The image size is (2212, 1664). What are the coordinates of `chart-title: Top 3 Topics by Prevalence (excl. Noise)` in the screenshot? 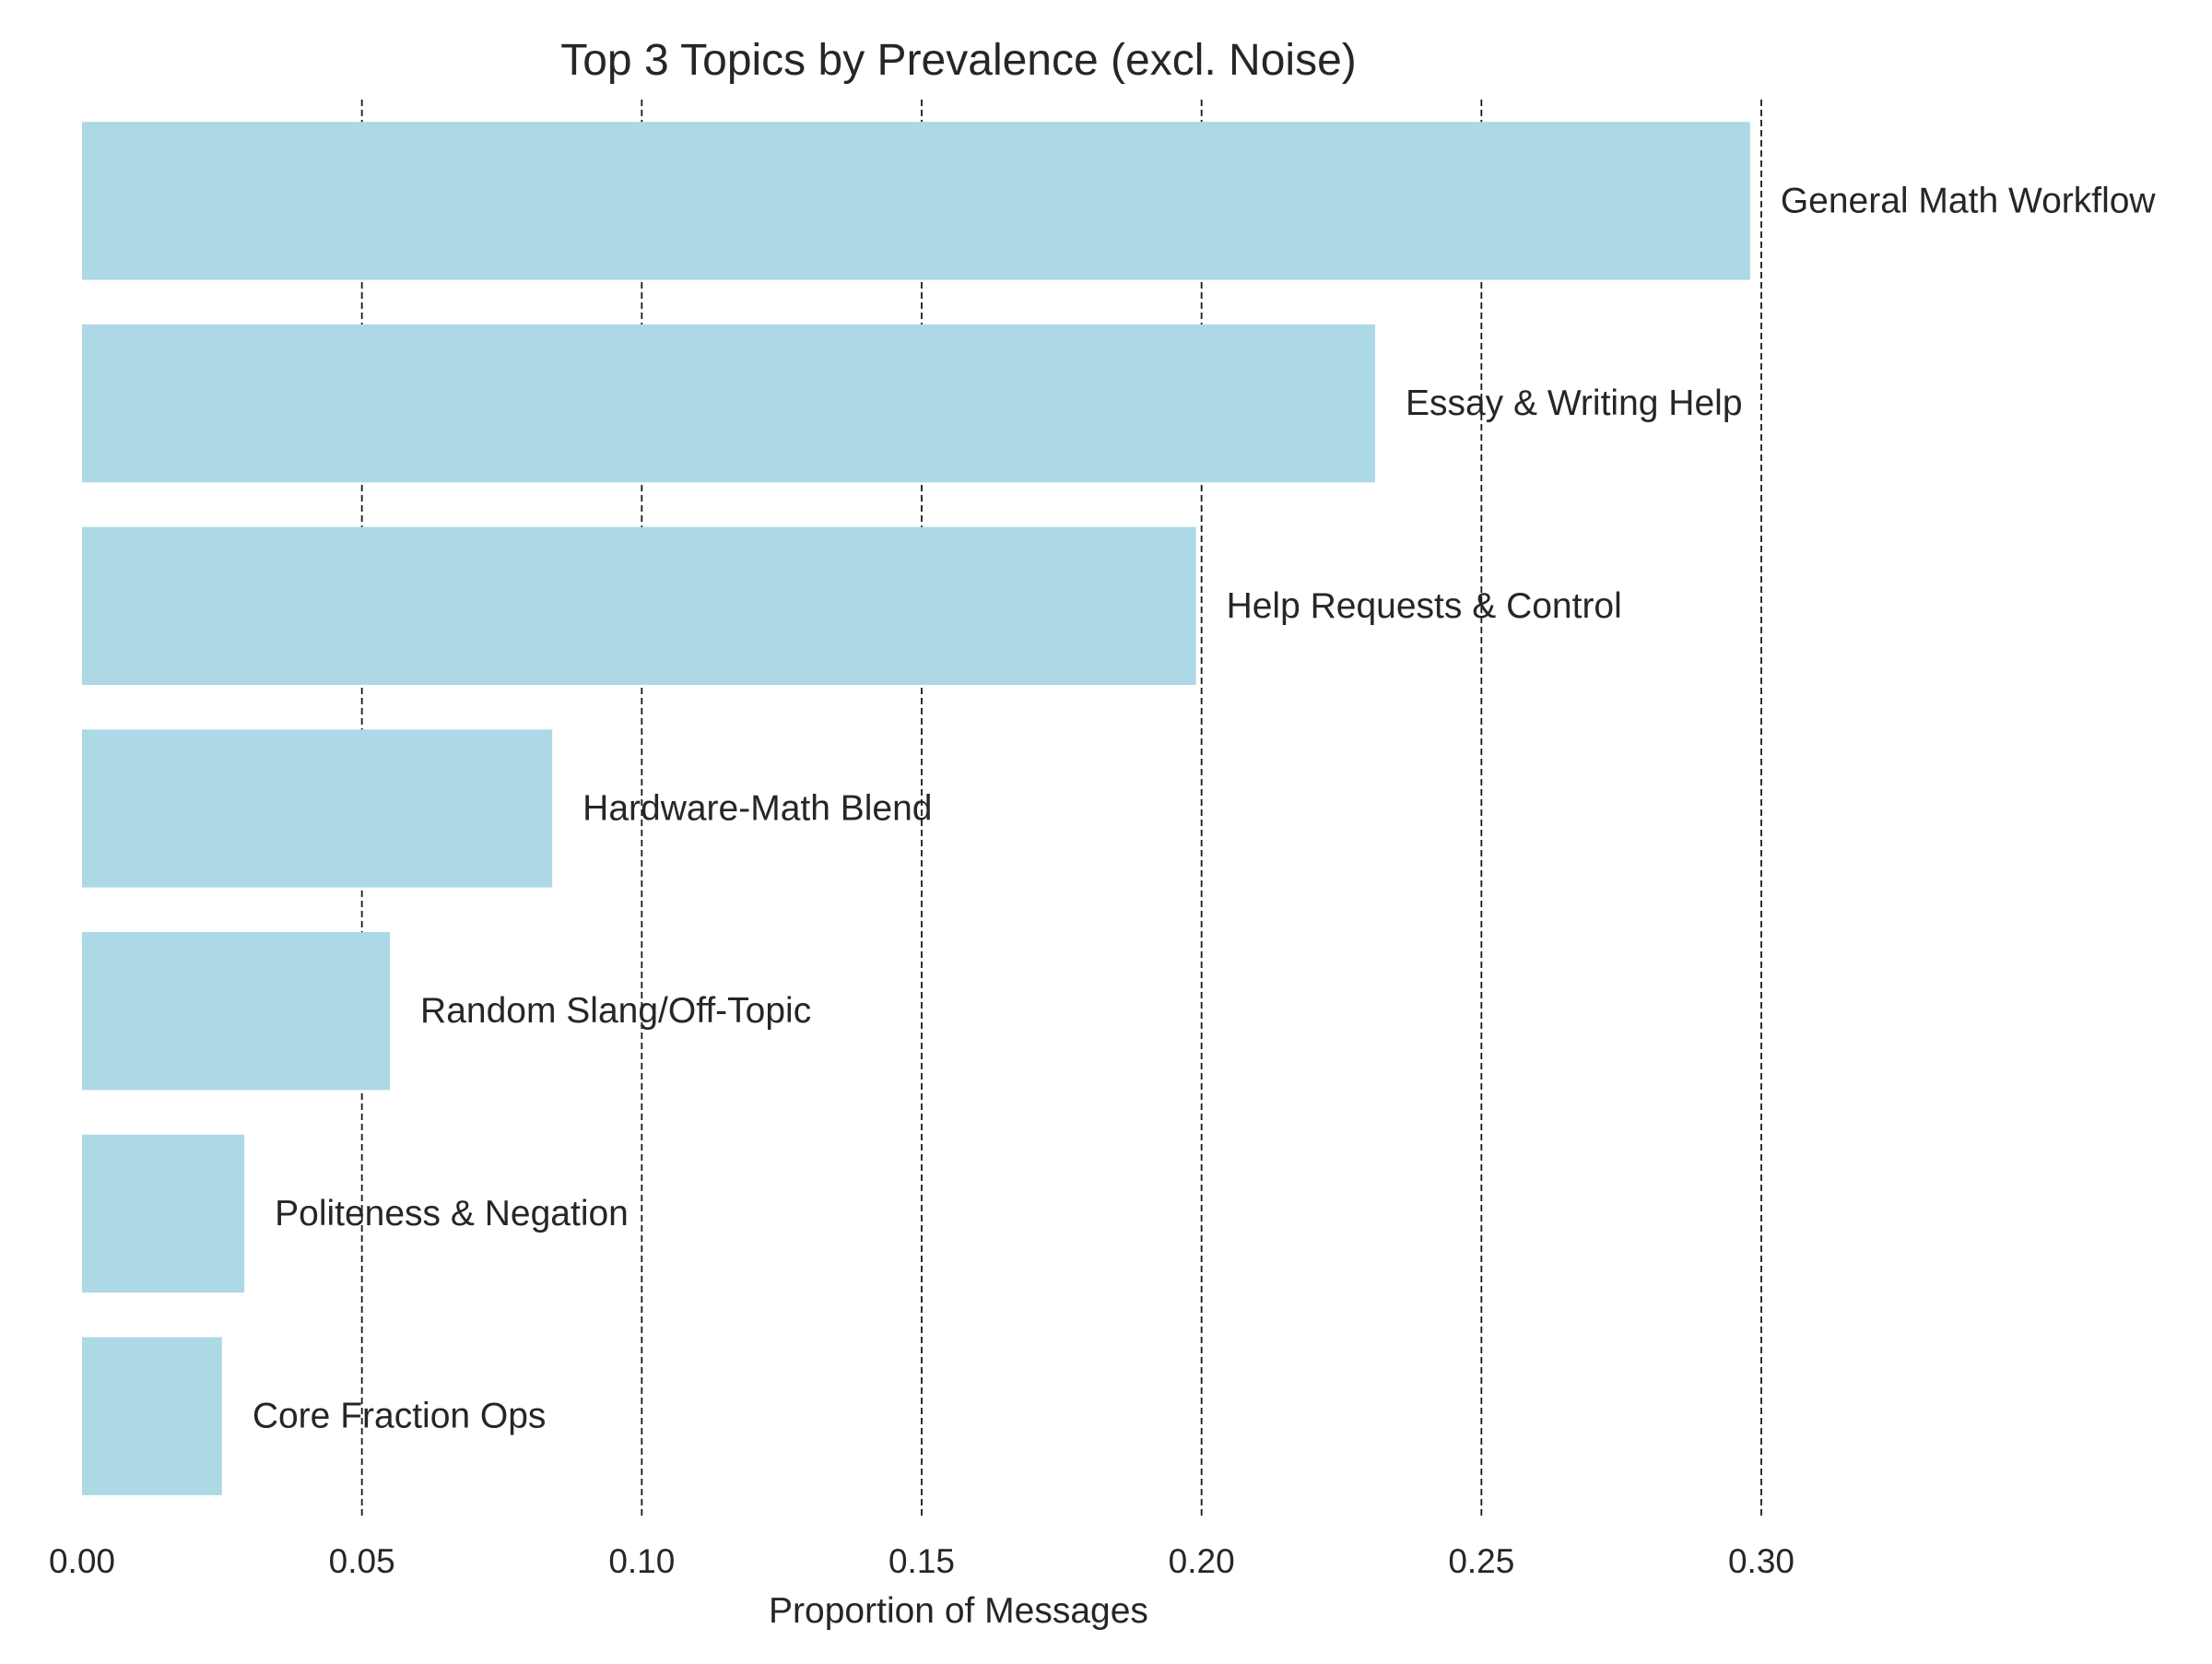 It's located at (958, 60).